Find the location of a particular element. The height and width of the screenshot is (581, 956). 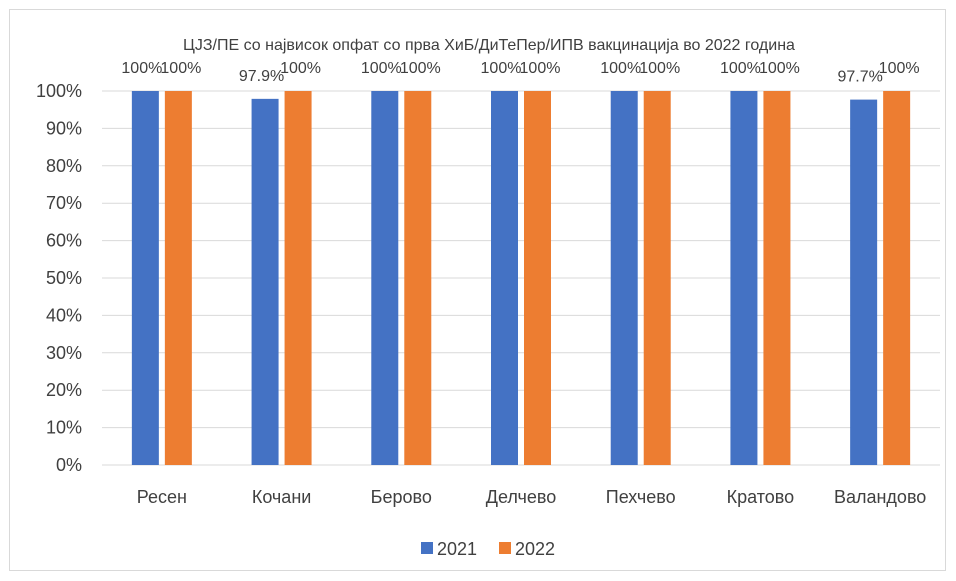

x-category-label: Берово is located at coordinates (401, 497).